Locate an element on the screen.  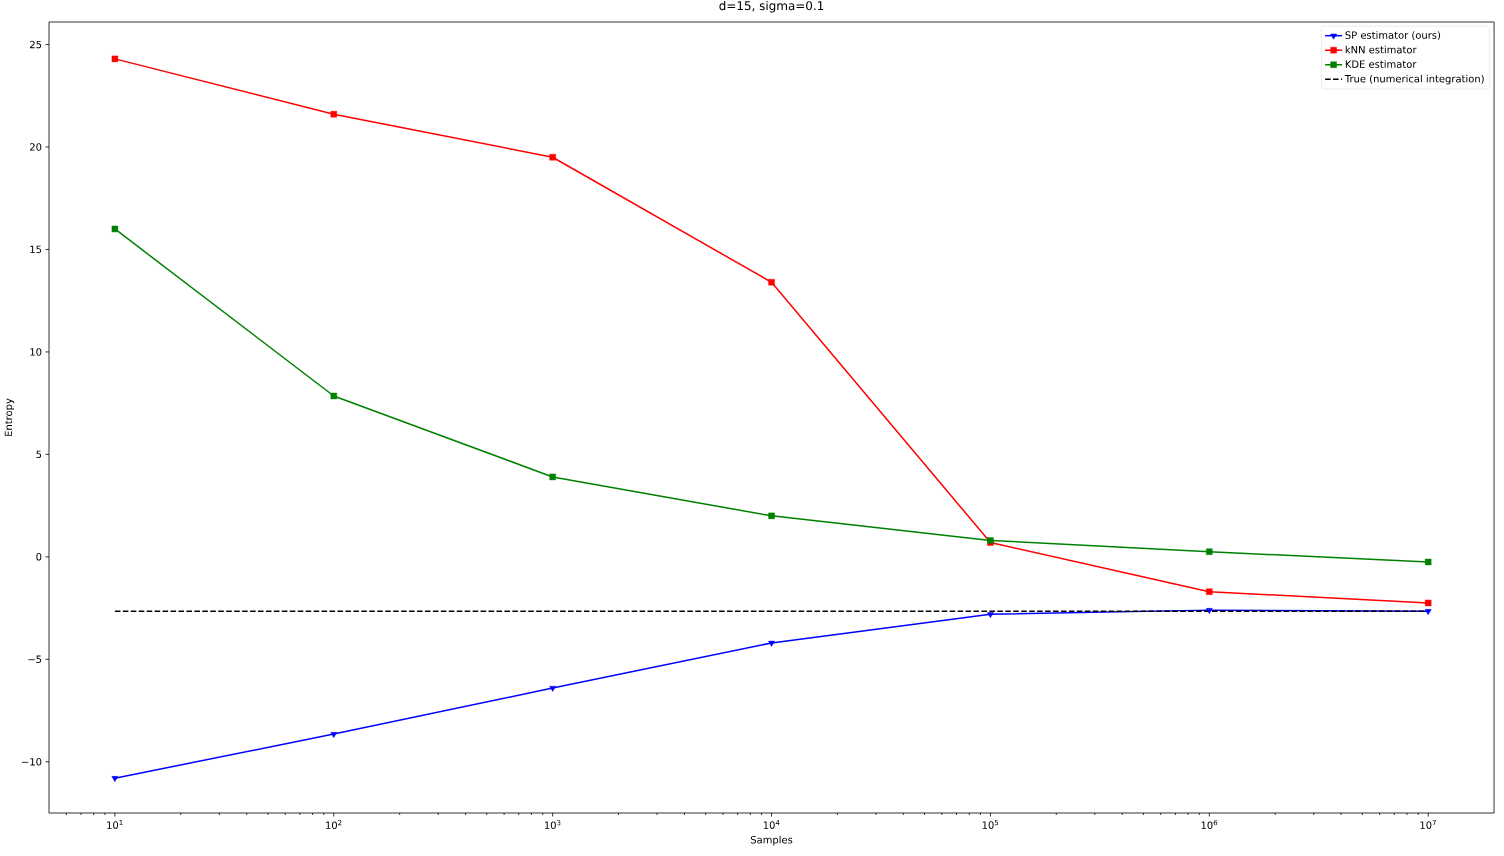
y-tick-label: 20 is located at coordinates (36, 147).